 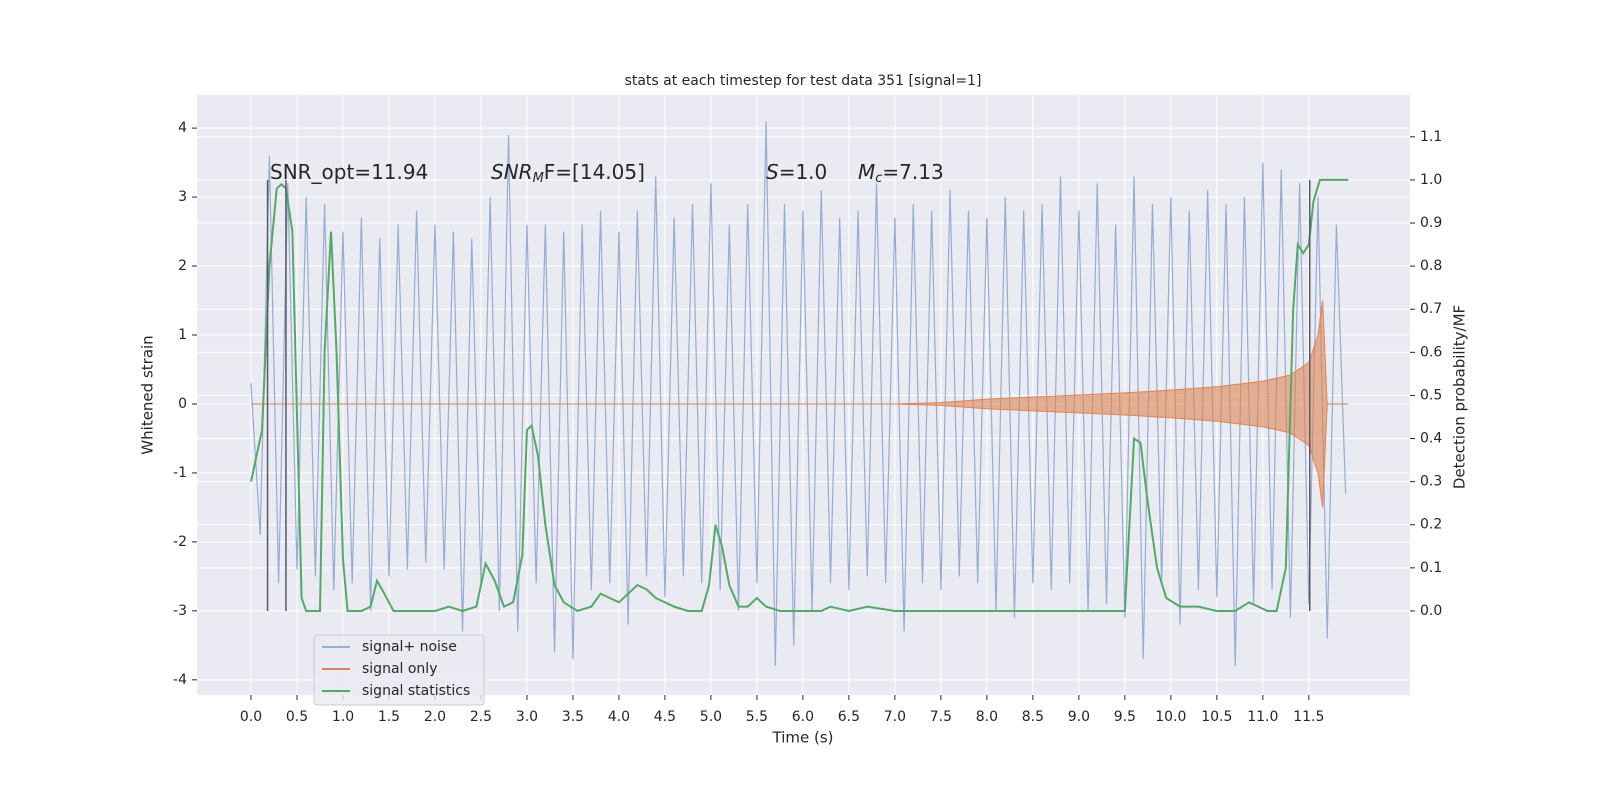 I want to click on x-tick-label: 10.5, so click(x=1216, y=717).